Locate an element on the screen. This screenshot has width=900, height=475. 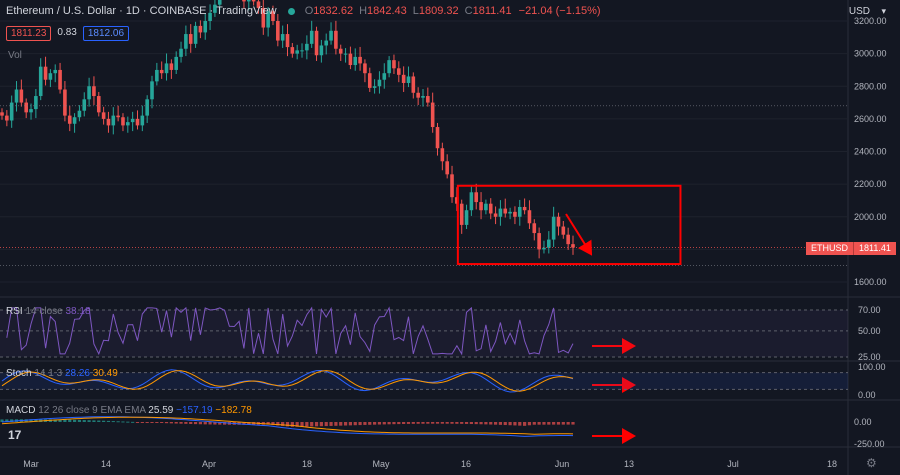
y-tick-label: 3000.00 is located at coordinates (870, 54).